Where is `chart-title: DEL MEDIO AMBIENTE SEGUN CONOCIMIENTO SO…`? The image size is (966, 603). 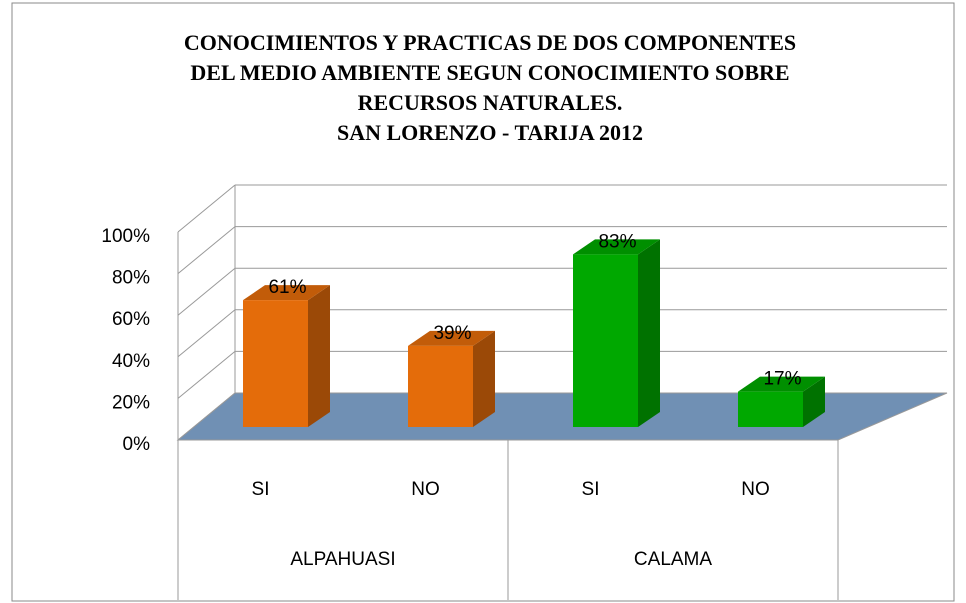
chart-title: DEL MEDIO AMBIENTE SEGUN CONOCIMIENTO SO… is located at coordinates (489, 72).